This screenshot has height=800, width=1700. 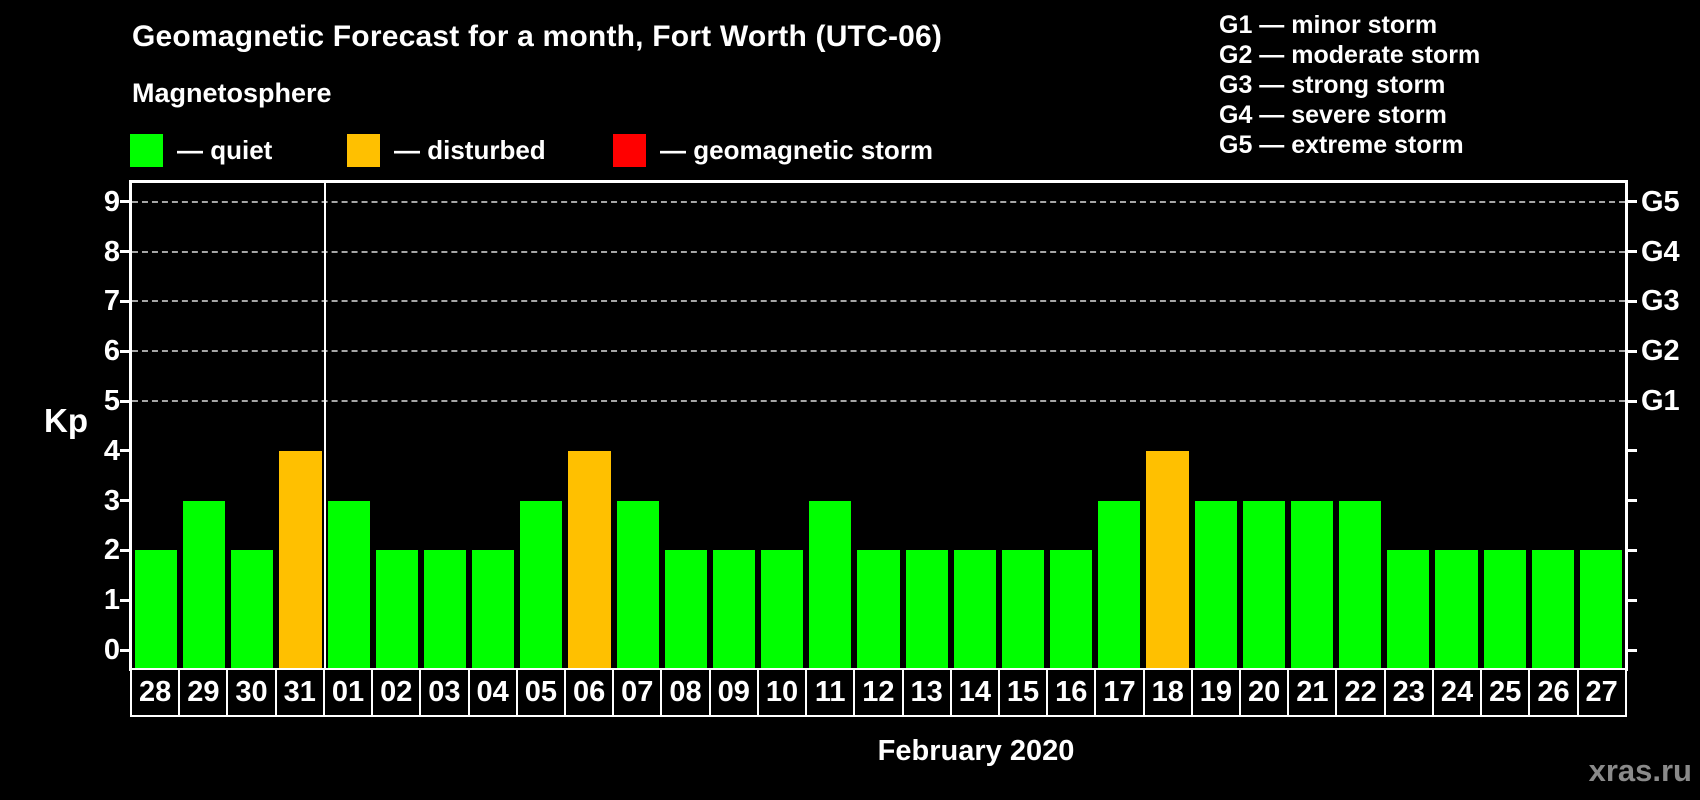 I want to click on date-cell-09: 09, so click(x=734, y=692).